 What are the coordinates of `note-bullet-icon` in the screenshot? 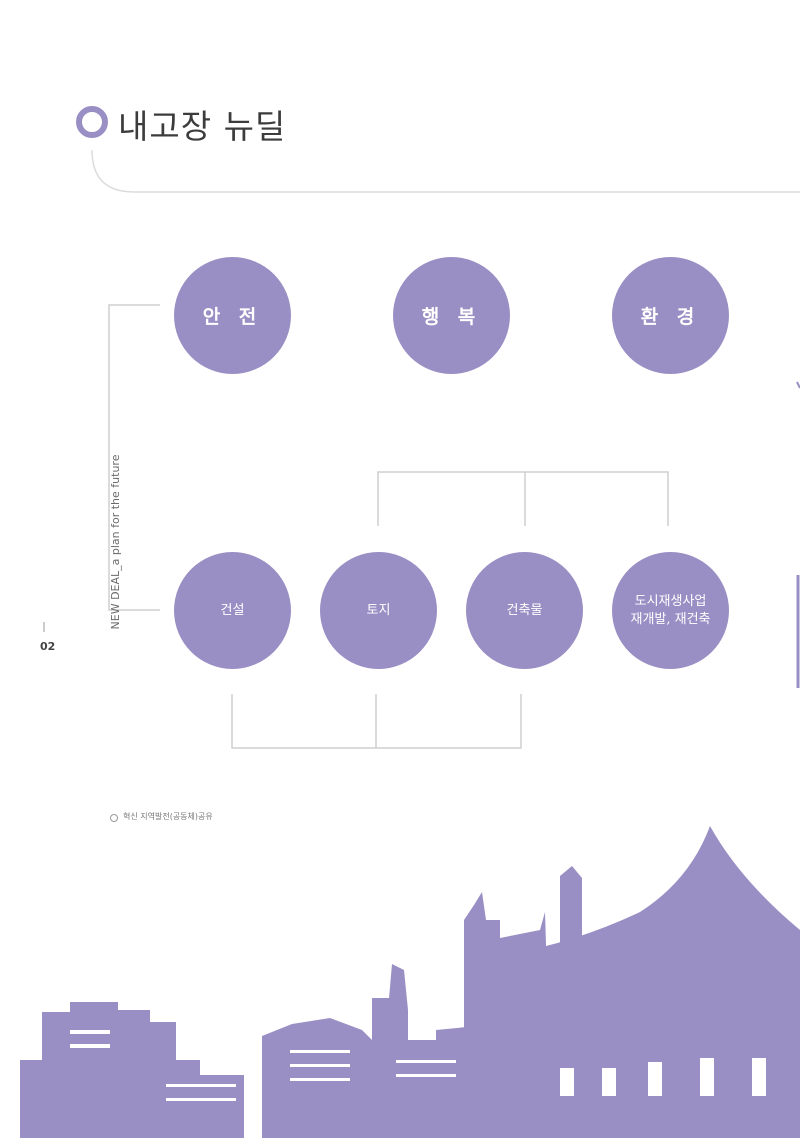 It's located at (114, 818).